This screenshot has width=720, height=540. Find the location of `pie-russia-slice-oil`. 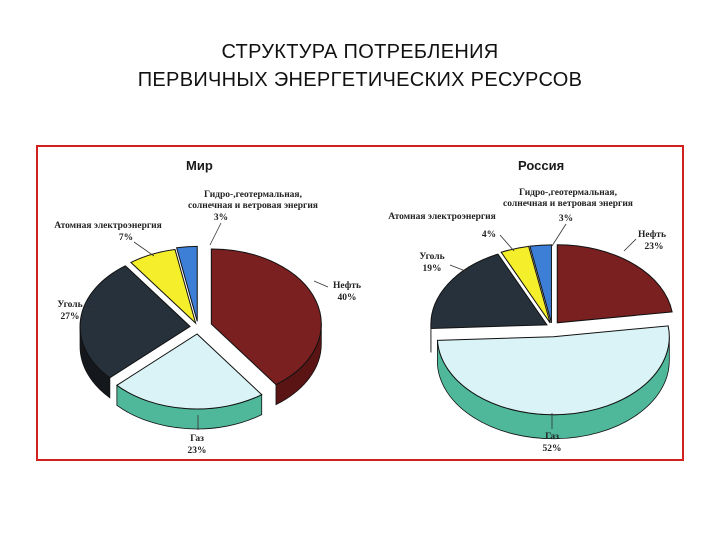

pie-russia-slice-oil is located at coordinates (614, 284).